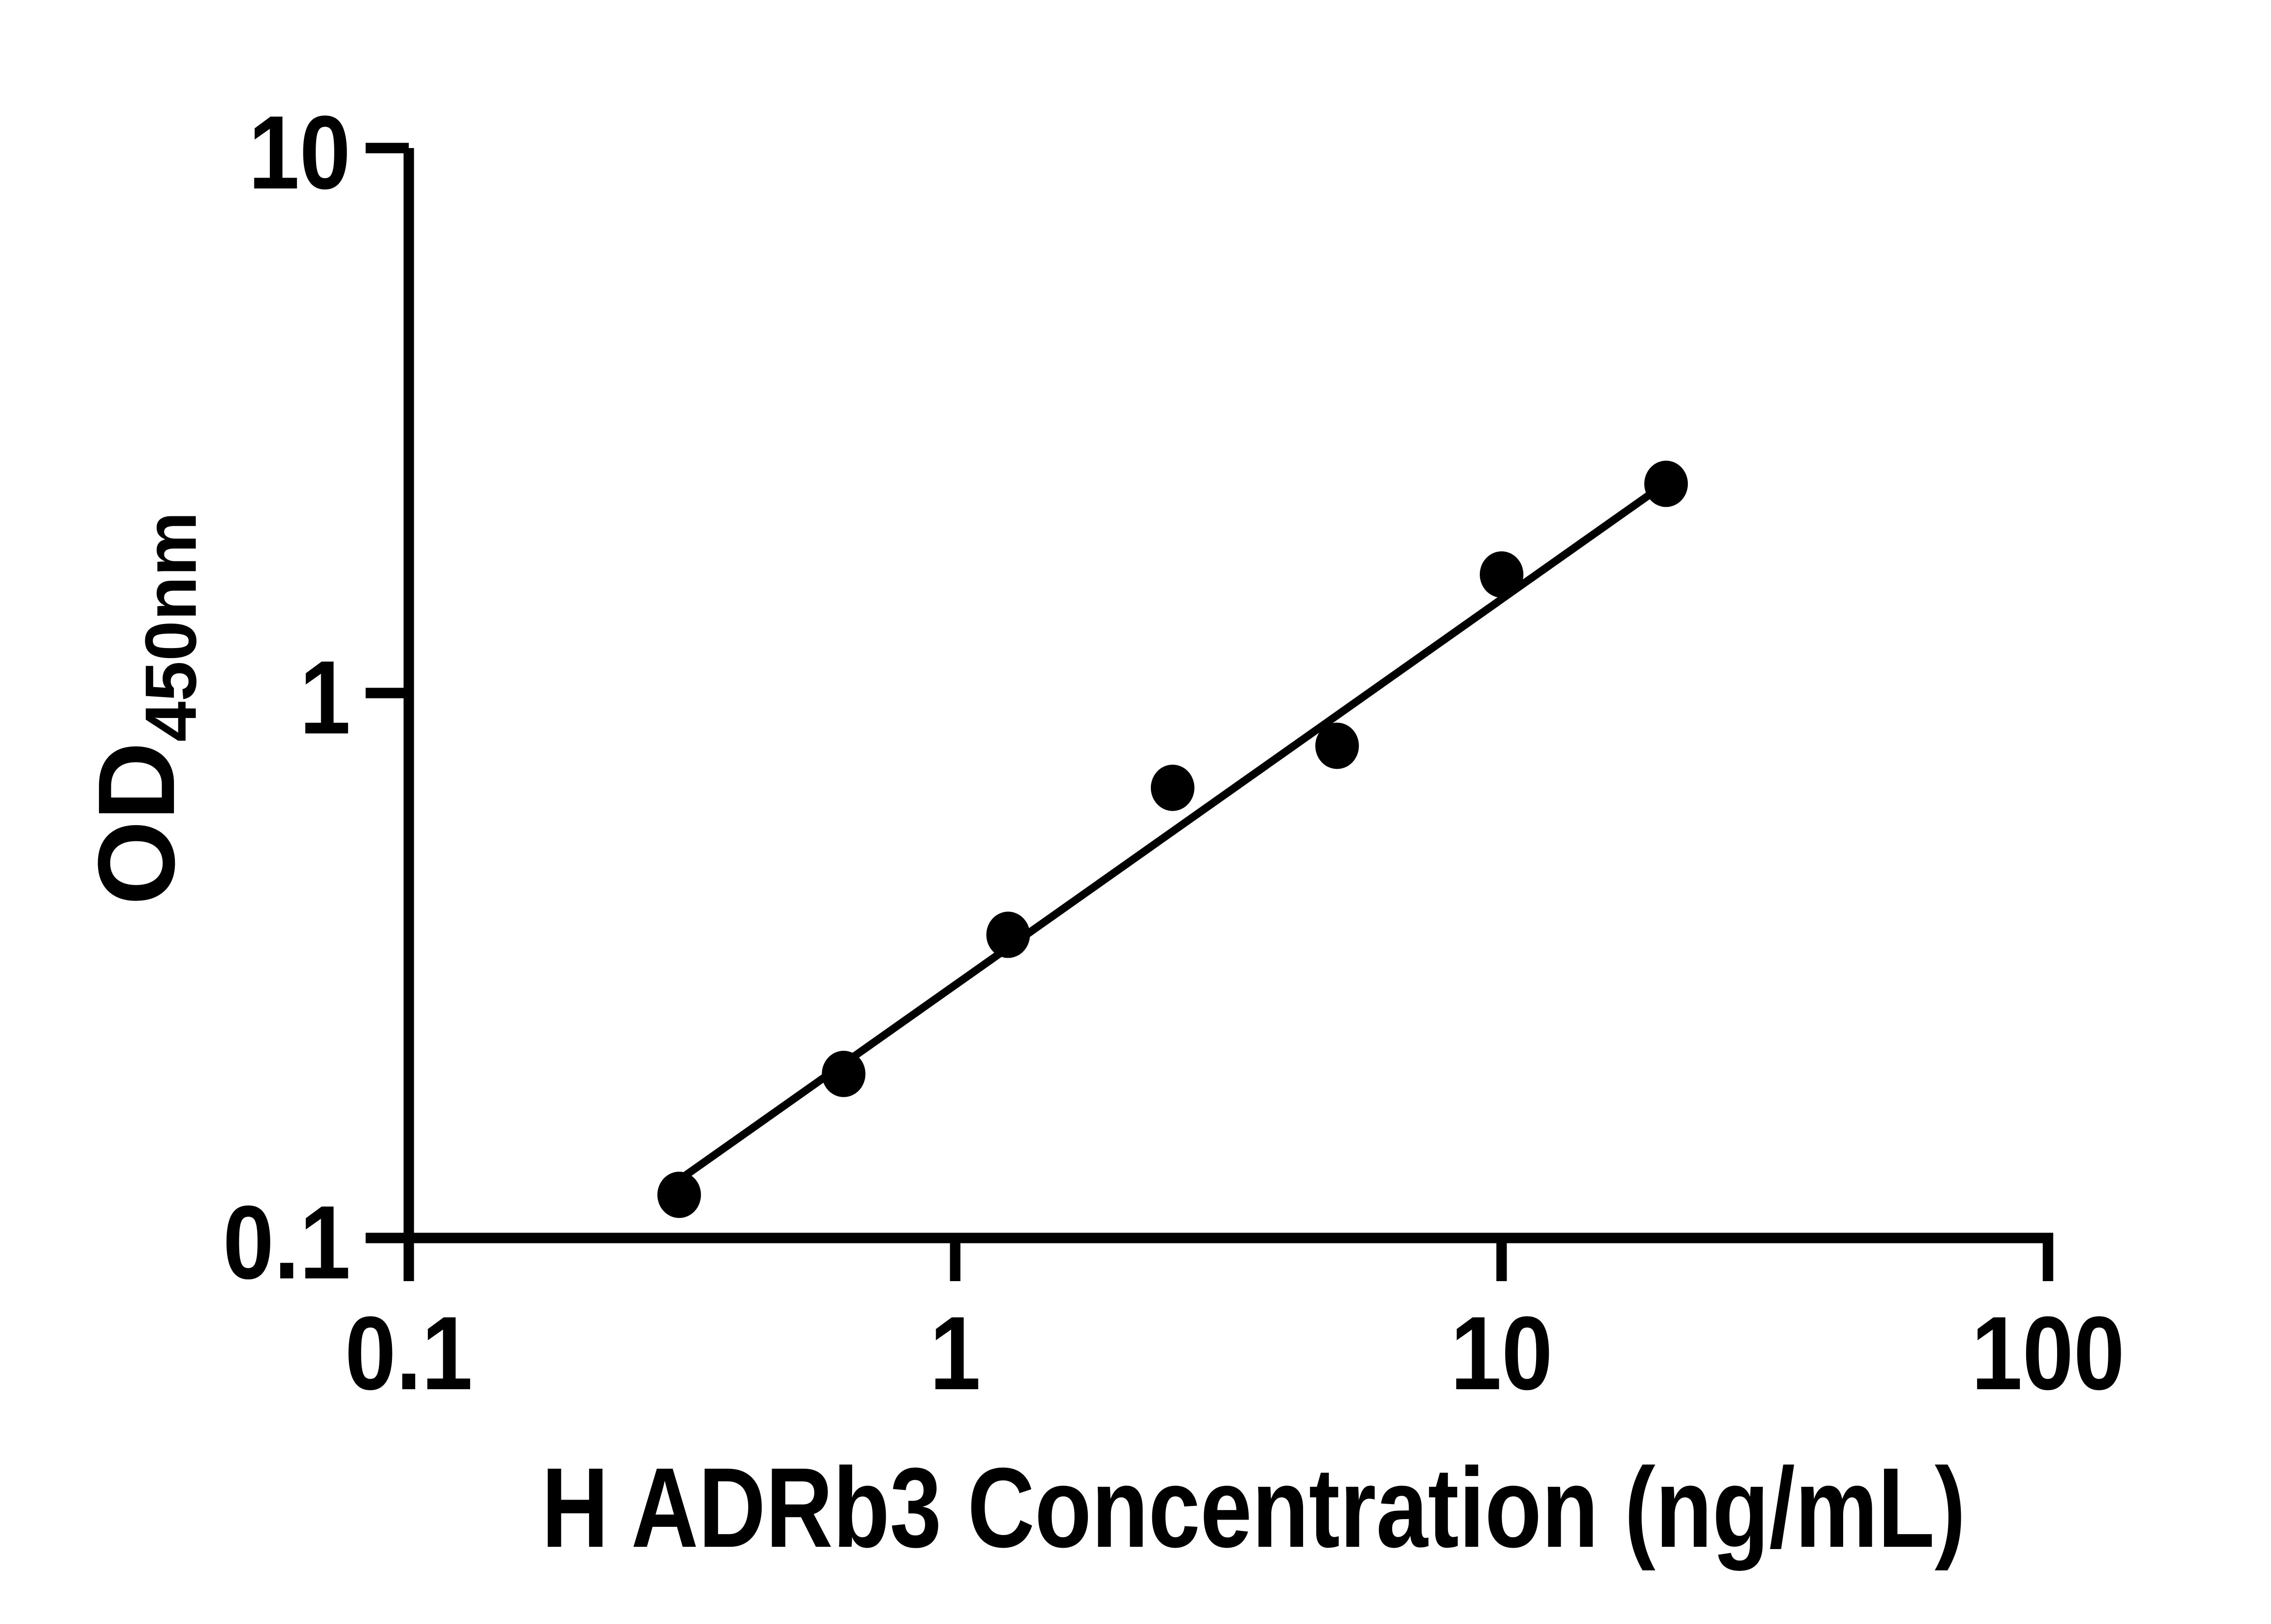  I want to click on y-axis-title: OD450nm, so click(143, 709).